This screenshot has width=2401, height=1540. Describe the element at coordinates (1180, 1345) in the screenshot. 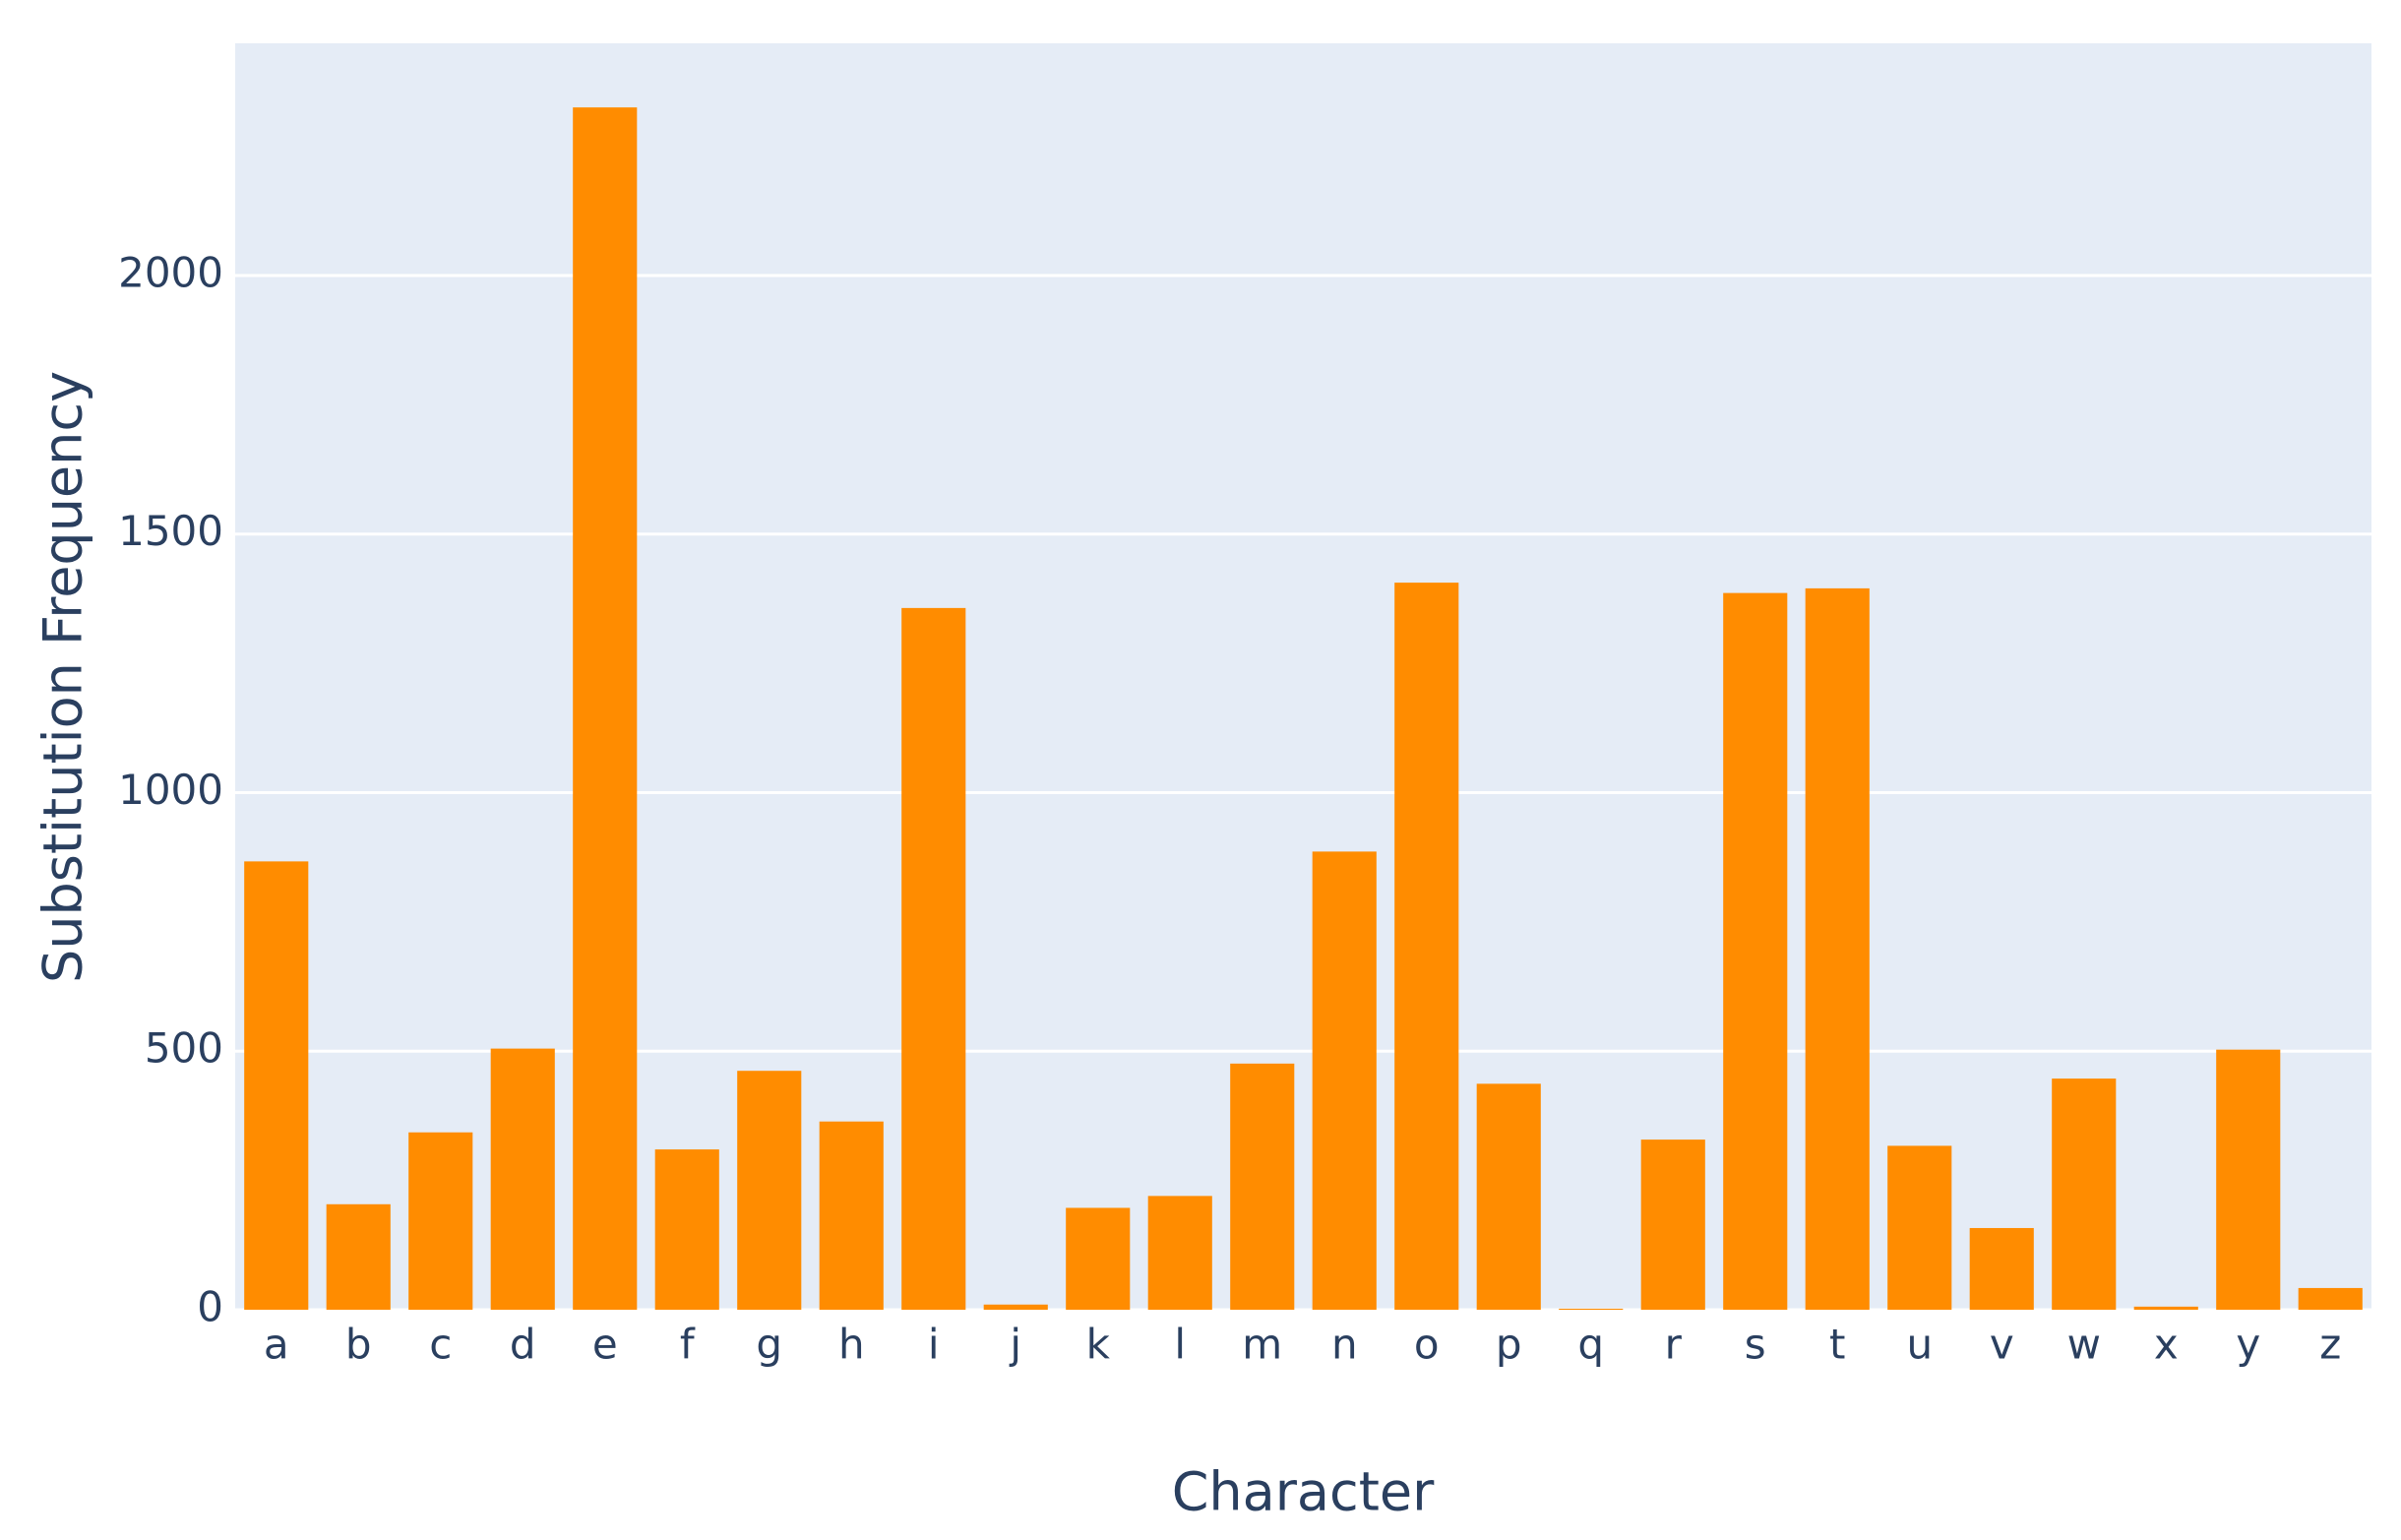

I see `x-tick-label: l` at that location.